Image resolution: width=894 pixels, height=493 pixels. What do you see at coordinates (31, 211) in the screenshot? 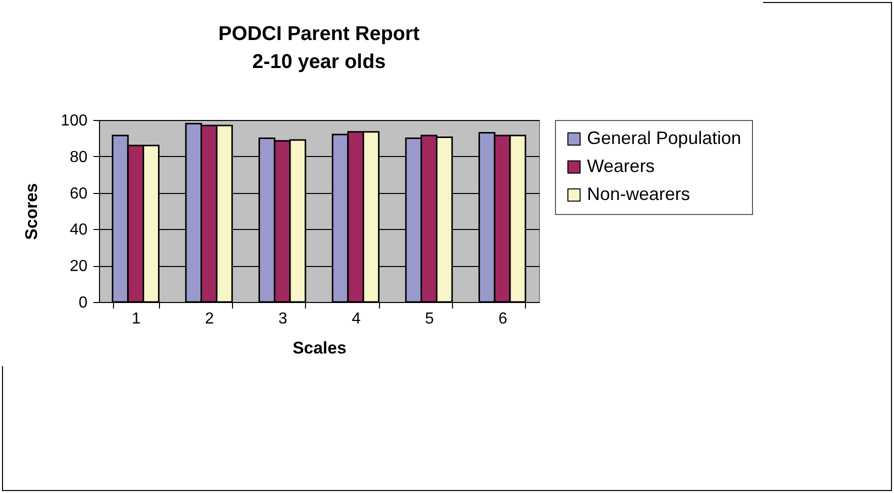
I see `y-axis-title: Scores` at bounding box center [31, 211].